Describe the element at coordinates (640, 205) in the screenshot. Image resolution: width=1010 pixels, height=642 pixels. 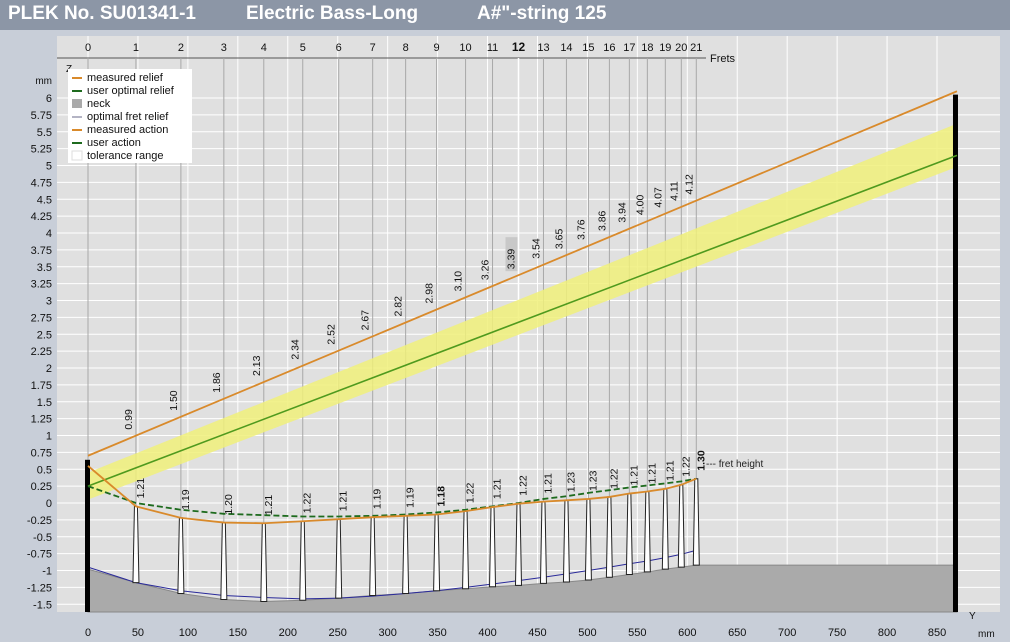
I see `action-value-label: 4.00` at that location.